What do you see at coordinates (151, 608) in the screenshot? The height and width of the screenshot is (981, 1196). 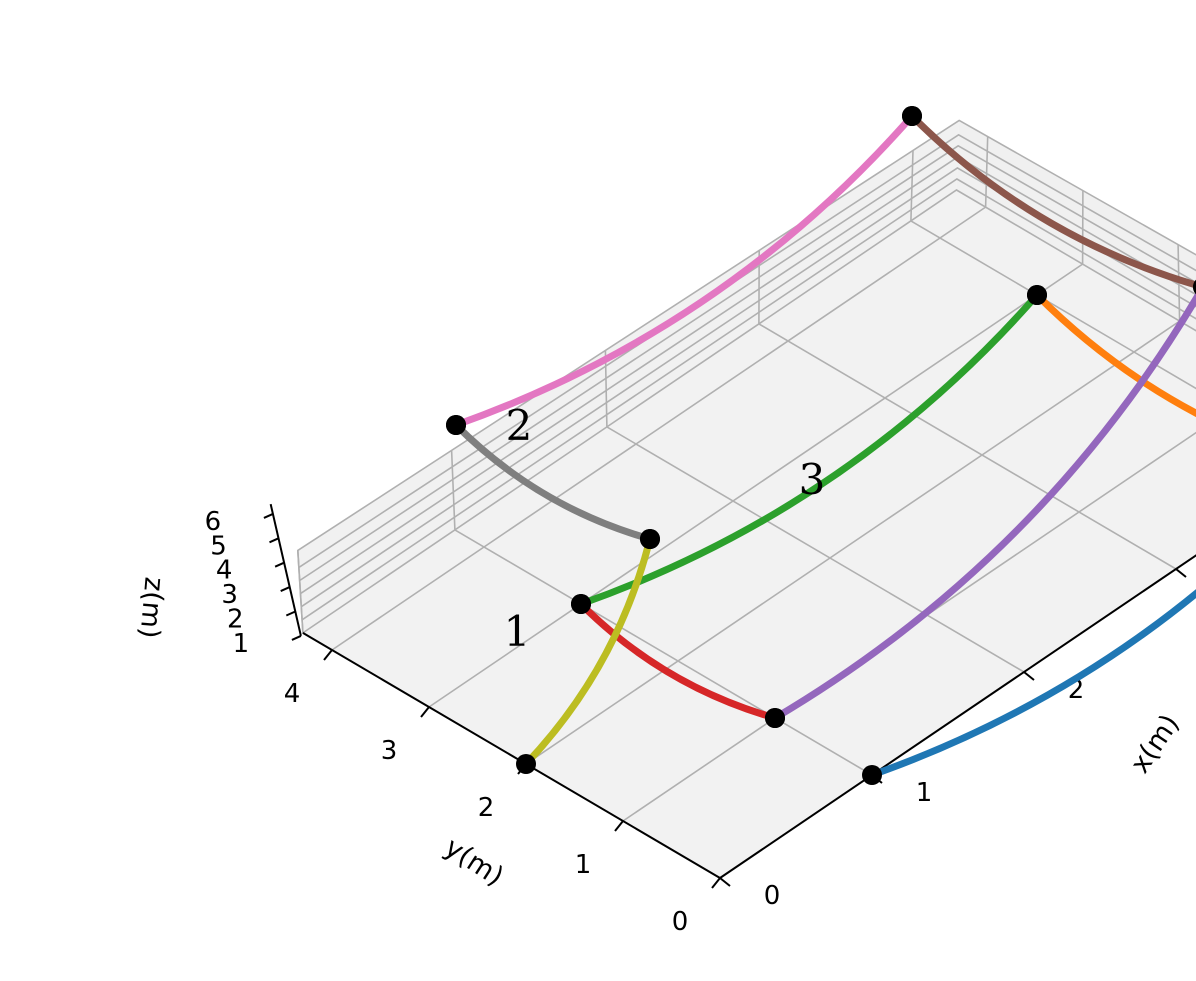 I see `z-axis-label: z(m)` at bounding box center [151, 608].